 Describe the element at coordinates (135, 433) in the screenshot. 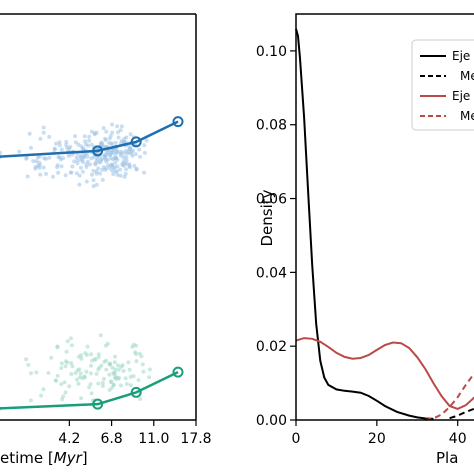

I see `left-x-ticks: 4.2 6.8 11.0 17.8` at that location.